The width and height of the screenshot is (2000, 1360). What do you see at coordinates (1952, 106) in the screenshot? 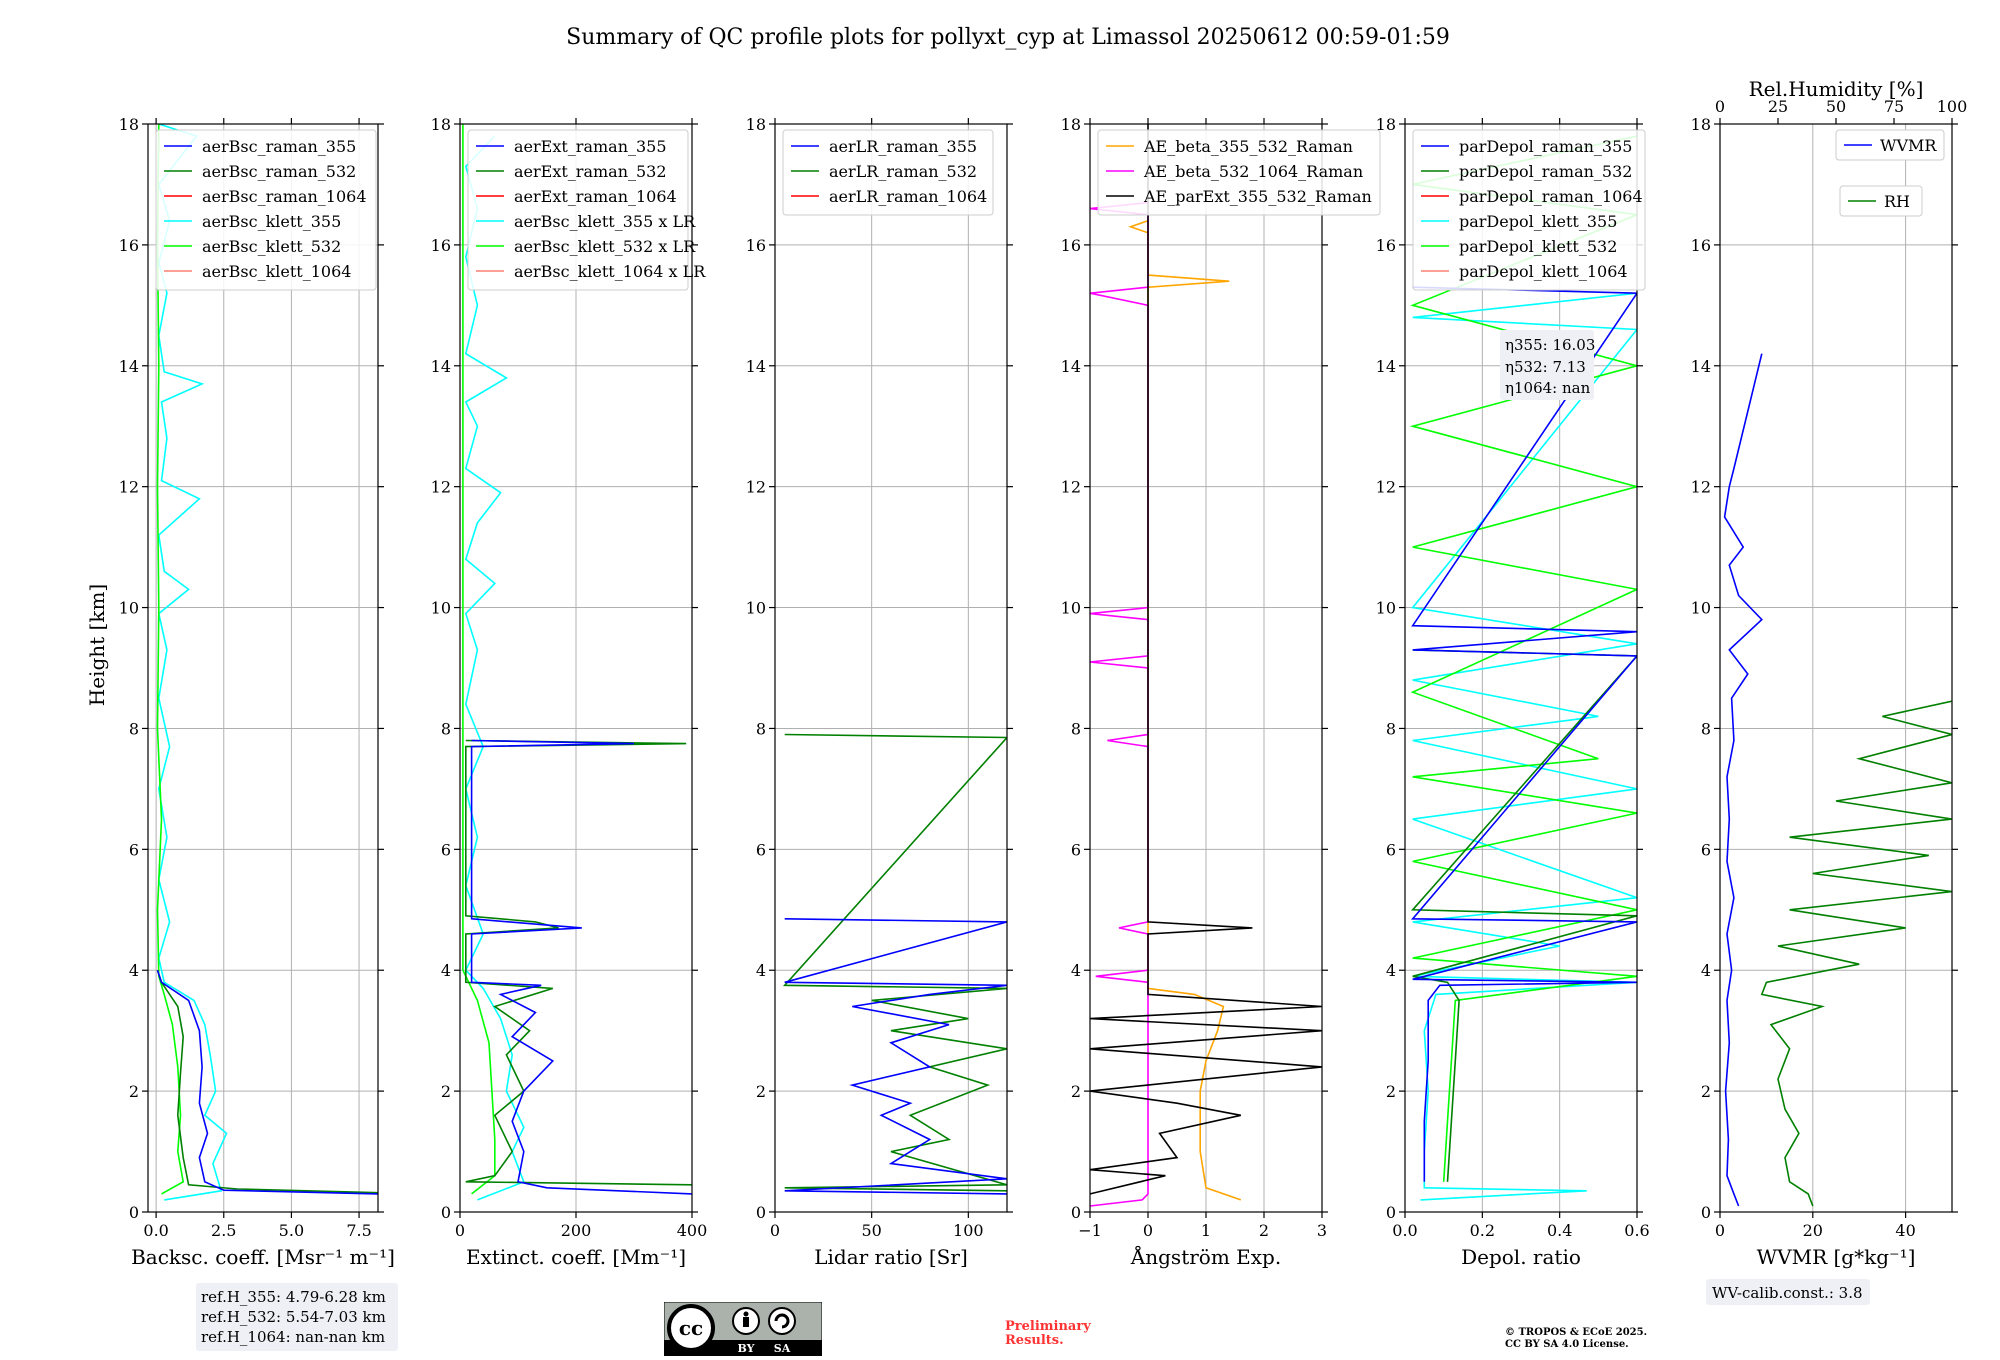
I see `x2-tick-label: 100` at bounding box center [1952, 106].